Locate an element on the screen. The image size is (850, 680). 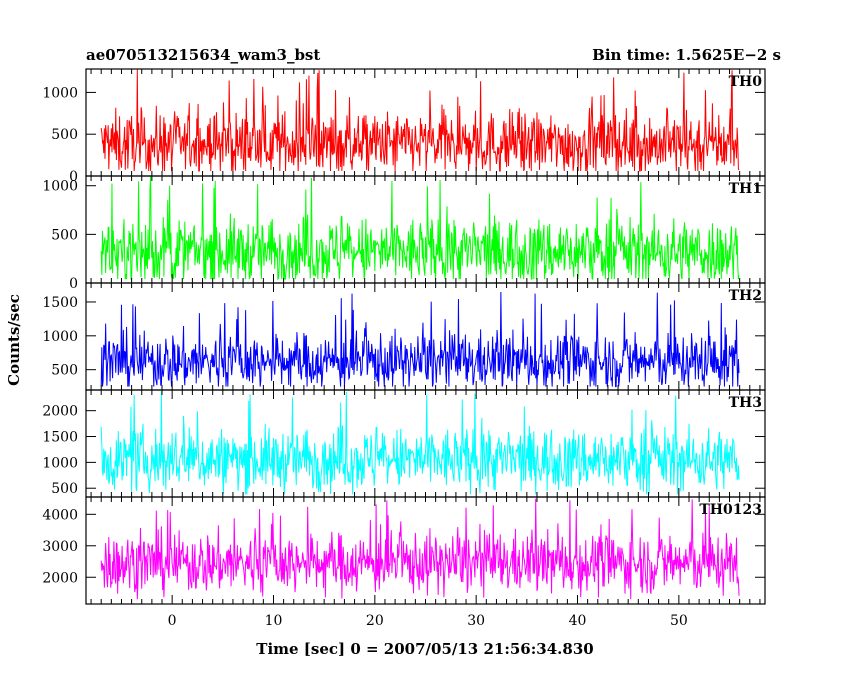
x-tick-label: 40 is located at coordinates (578, 621).